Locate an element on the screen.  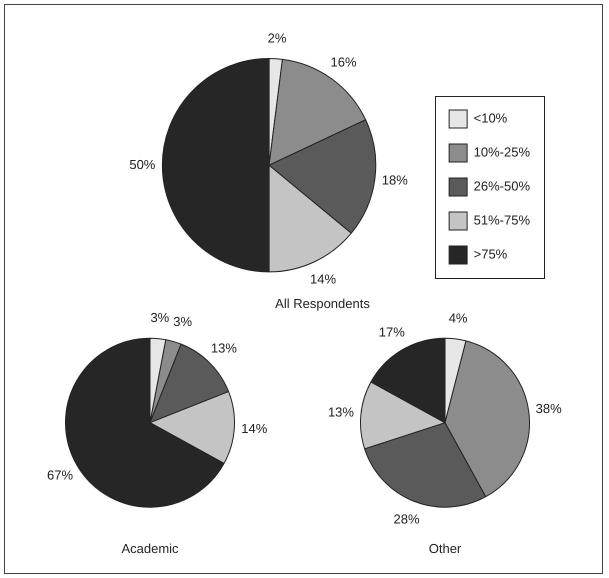
legend-label: >75% is located at coordinates (491, 254).